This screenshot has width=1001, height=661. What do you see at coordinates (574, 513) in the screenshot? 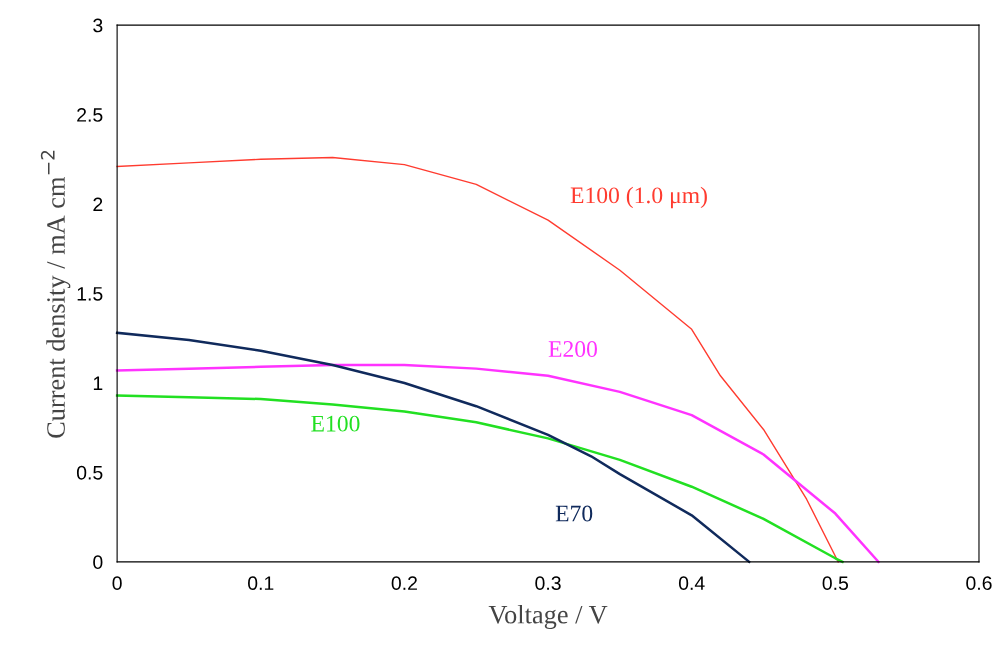
I see `series-label: E70` at bounding box center [574, 513].